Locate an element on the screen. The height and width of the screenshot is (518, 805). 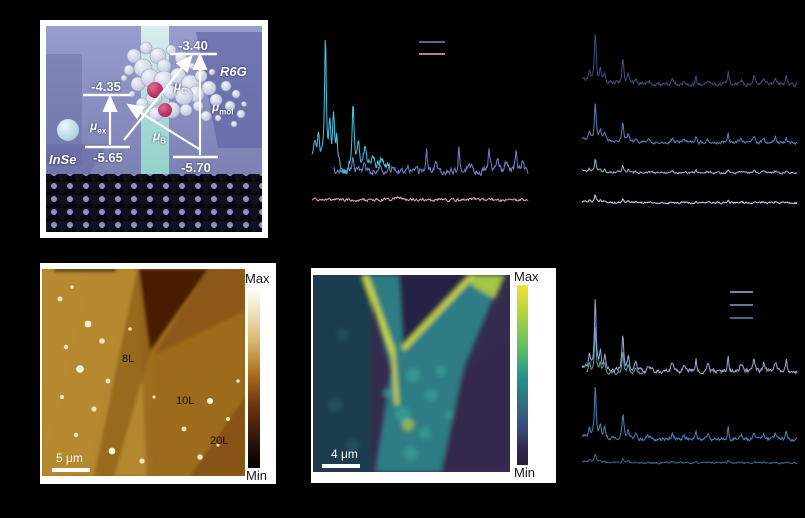
dipole-label-b: μB is located at coordinates (160, 137).